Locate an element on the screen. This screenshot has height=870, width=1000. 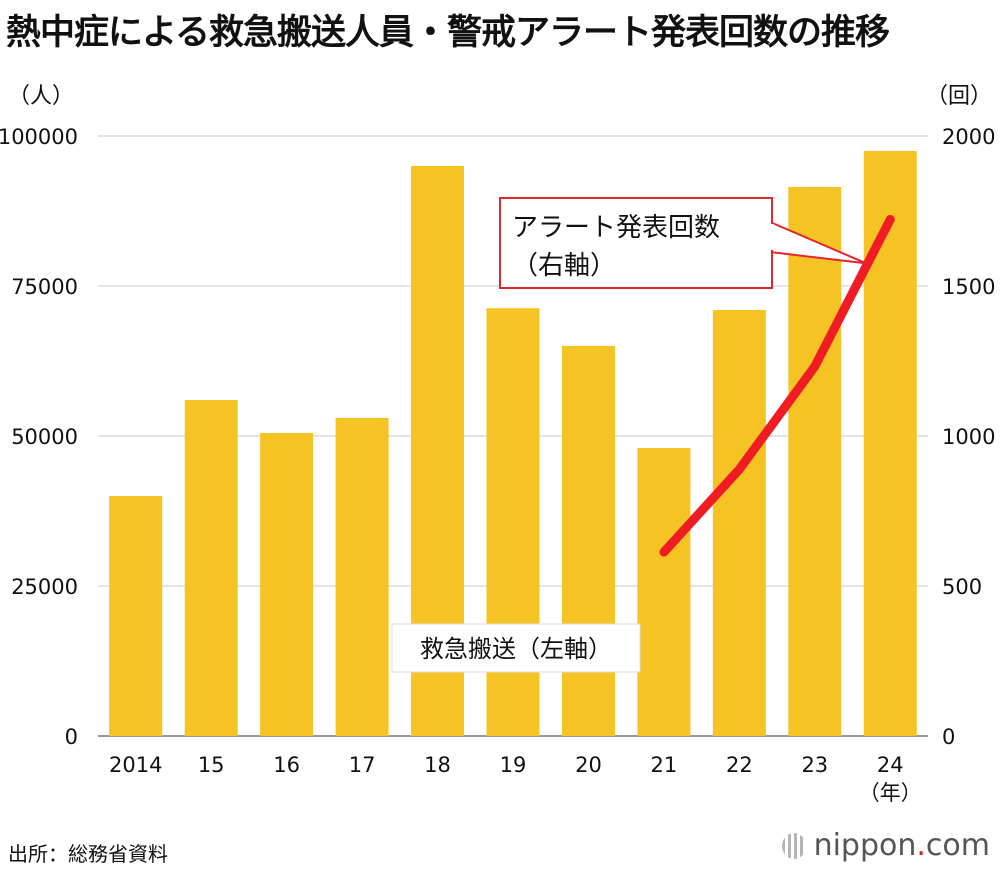
bar-callout-label: 救急搬送（左軸） is located at coordinates (516, 649).